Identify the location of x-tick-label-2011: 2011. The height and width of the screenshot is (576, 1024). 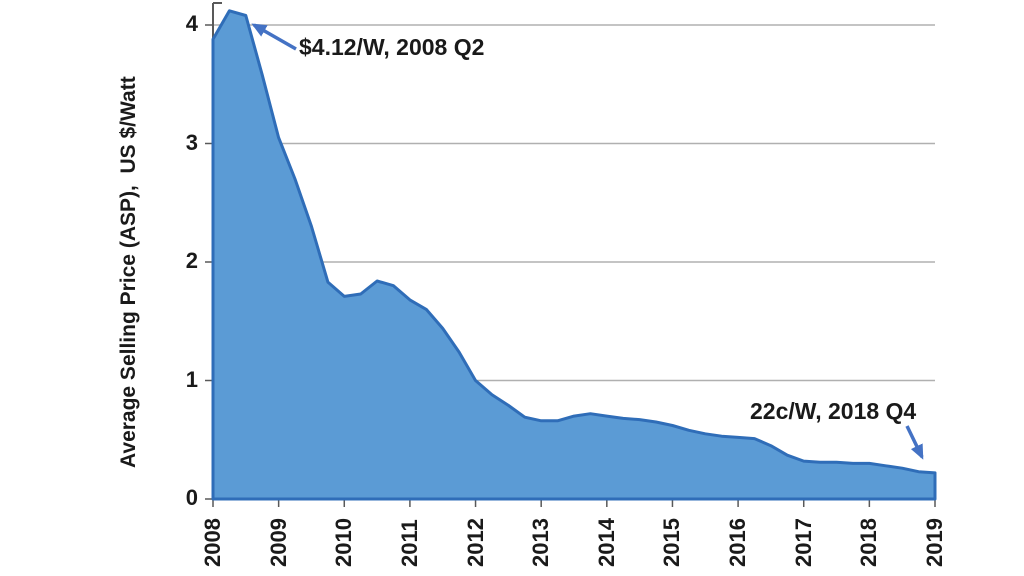
(409, 543).